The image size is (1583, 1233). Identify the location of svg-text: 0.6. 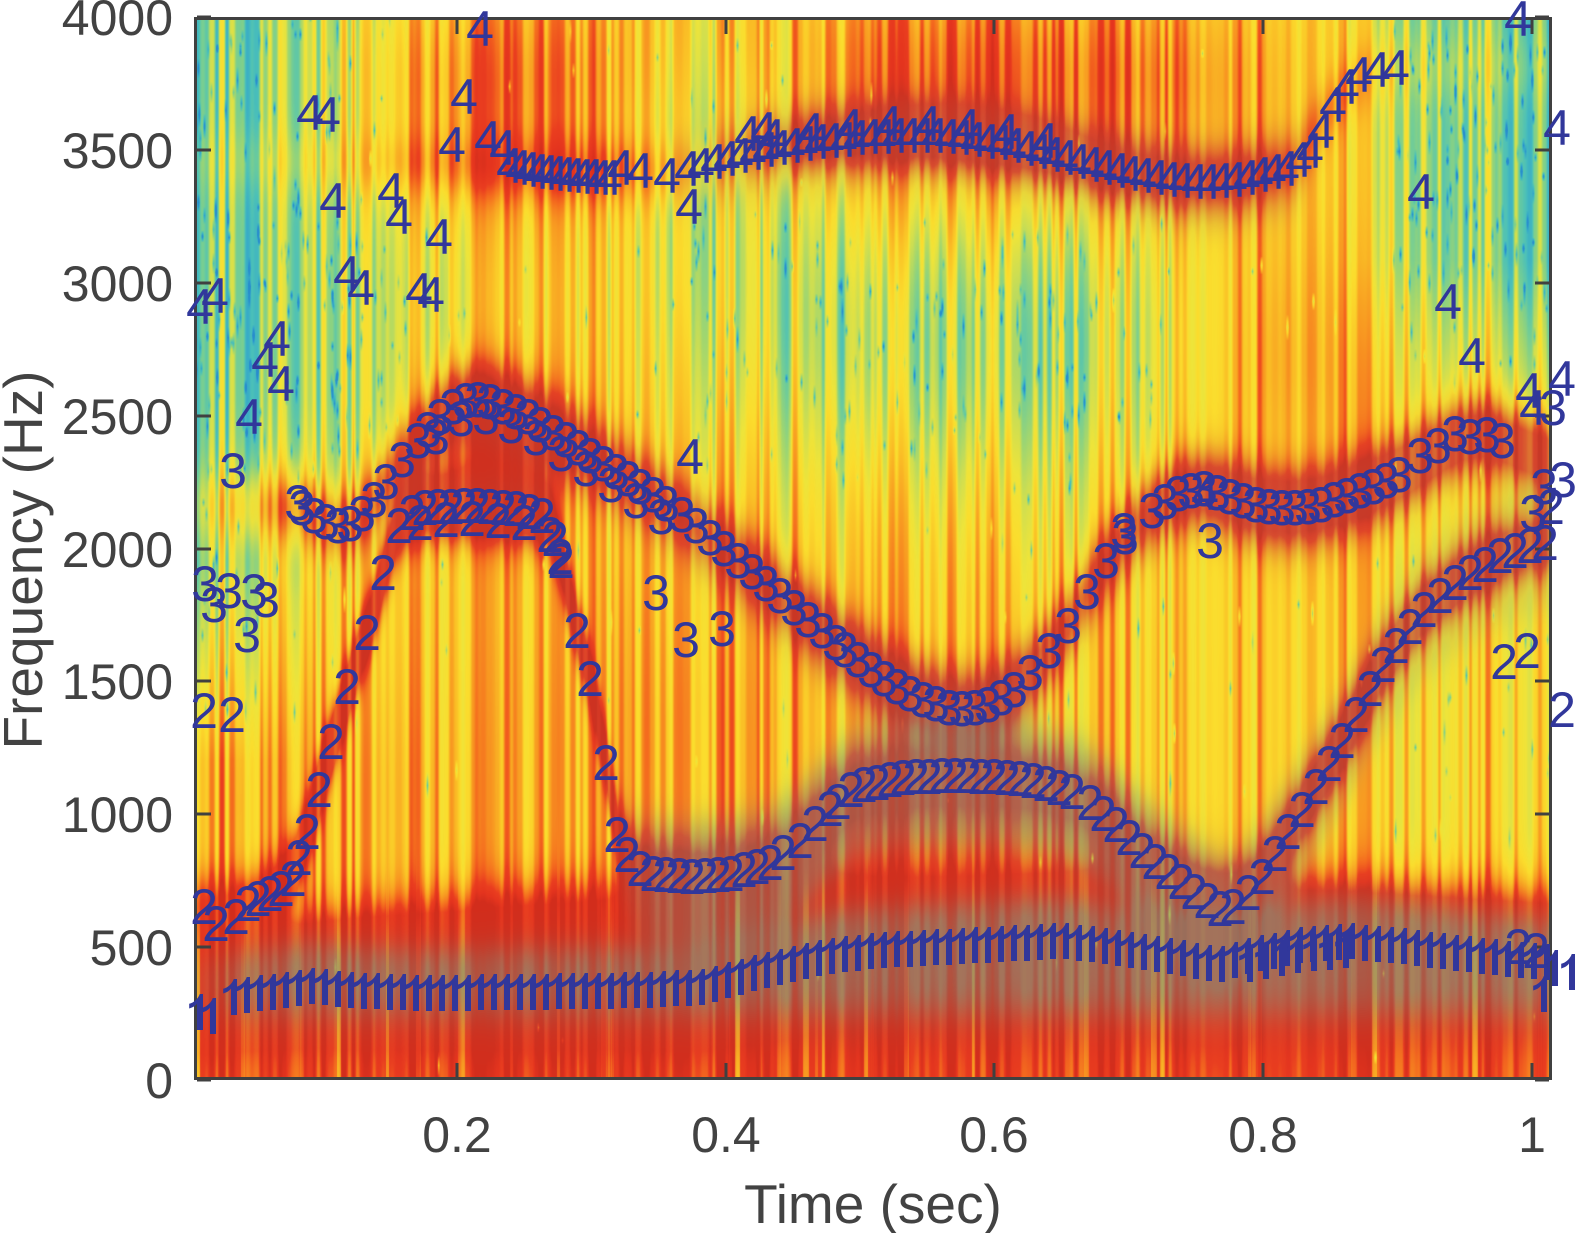
(994, 1135).